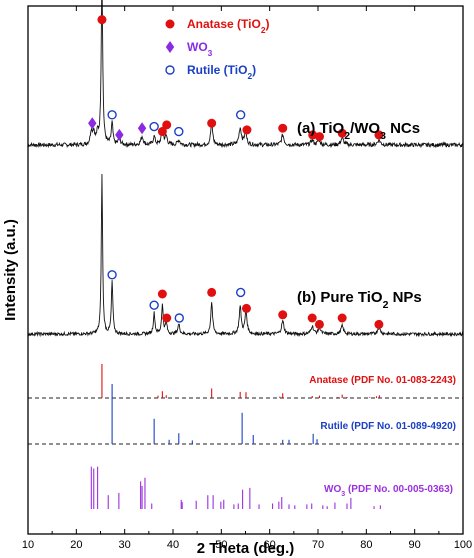 Image resolution: width=474 pixels, height=558 pixels. I want to click on x-tick-label: 10, so click(28, 545).